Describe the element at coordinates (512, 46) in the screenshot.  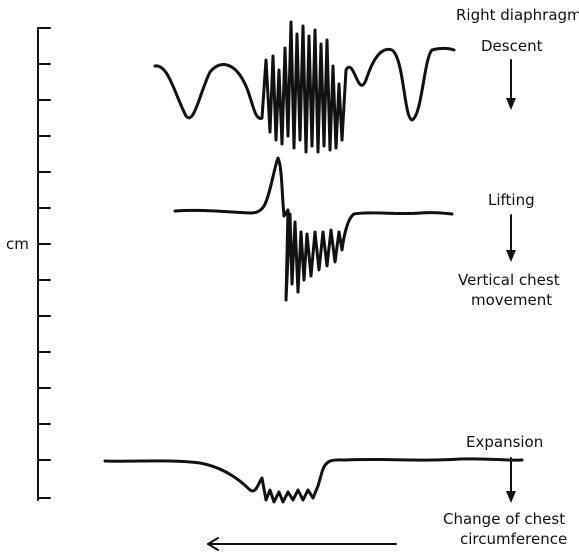
I see `descent-label: Descent` at that location.